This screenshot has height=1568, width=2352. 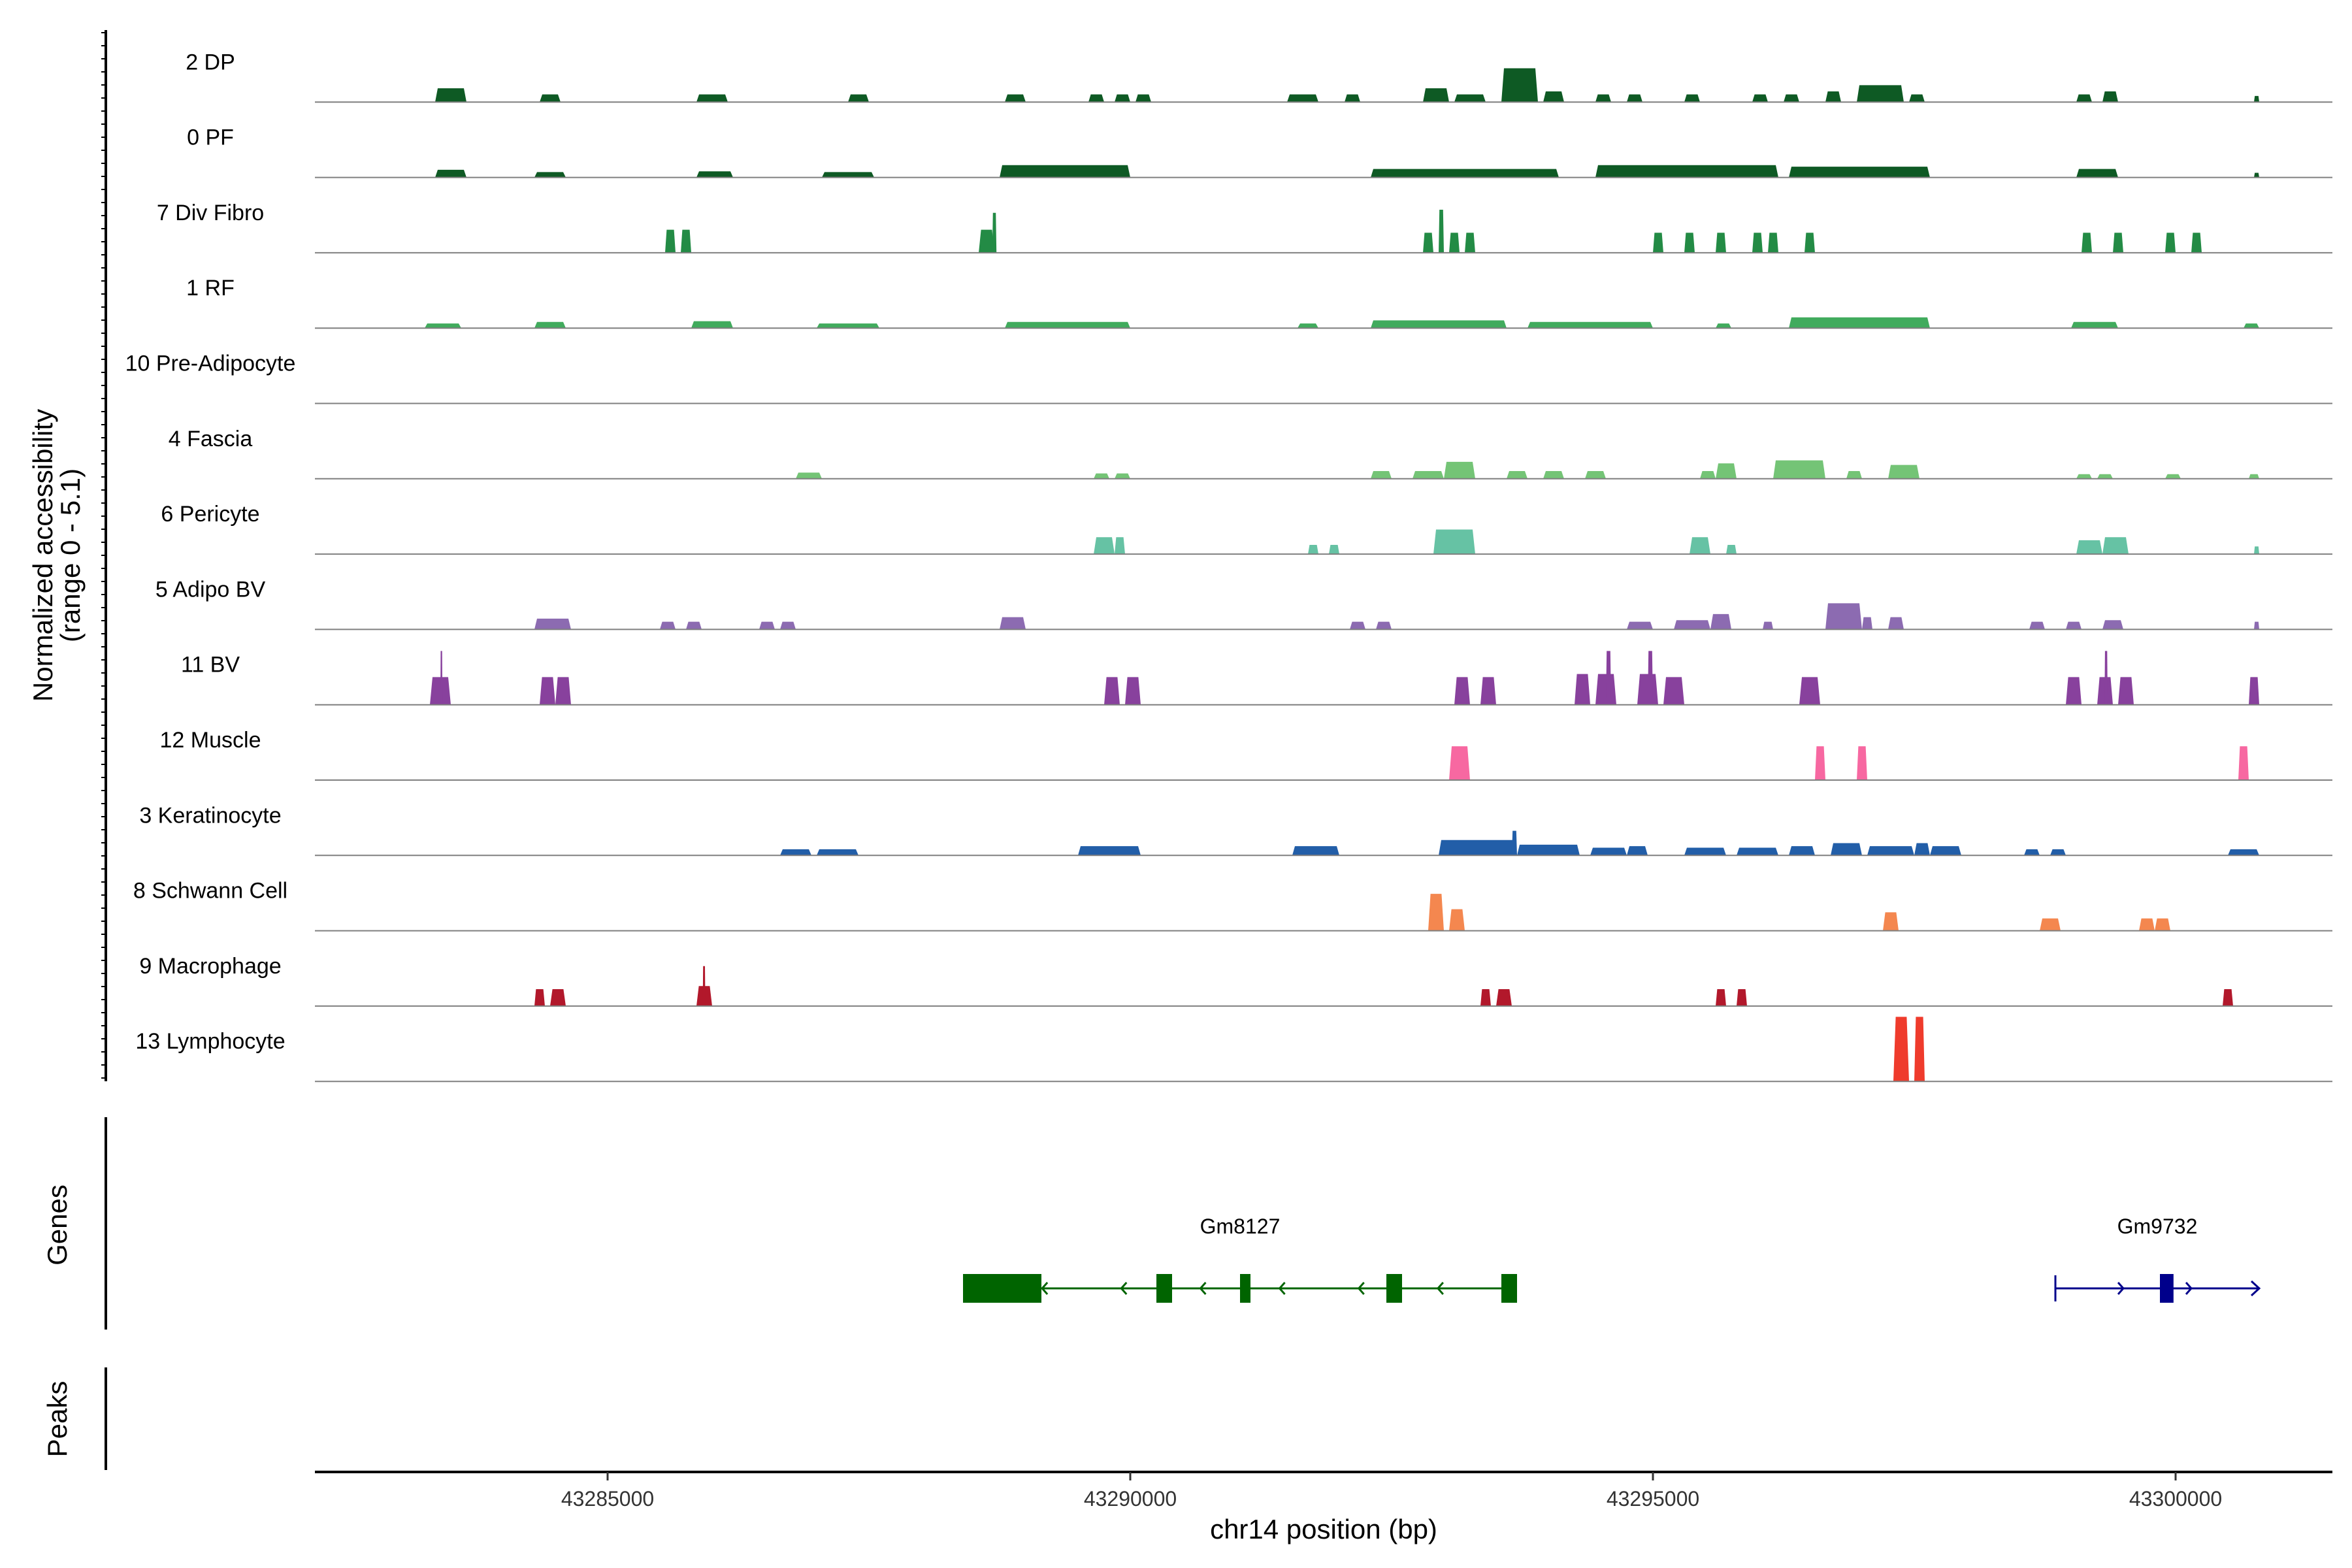 I want to click on track-label: 10 Pre-Adipocyte, so click(x=210, y=363).